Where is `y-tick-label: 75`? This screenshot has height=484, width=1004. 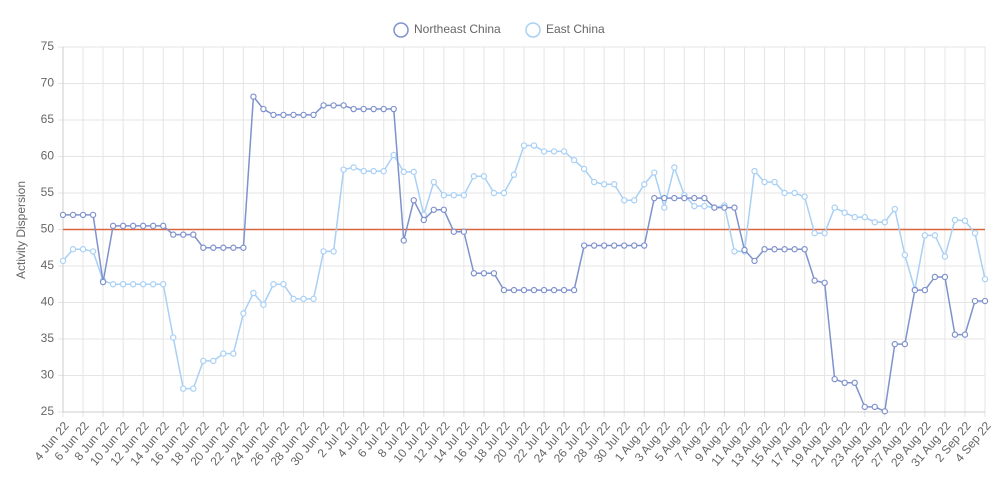
y-tick-label: 75 is located at coordinates (48, 46).